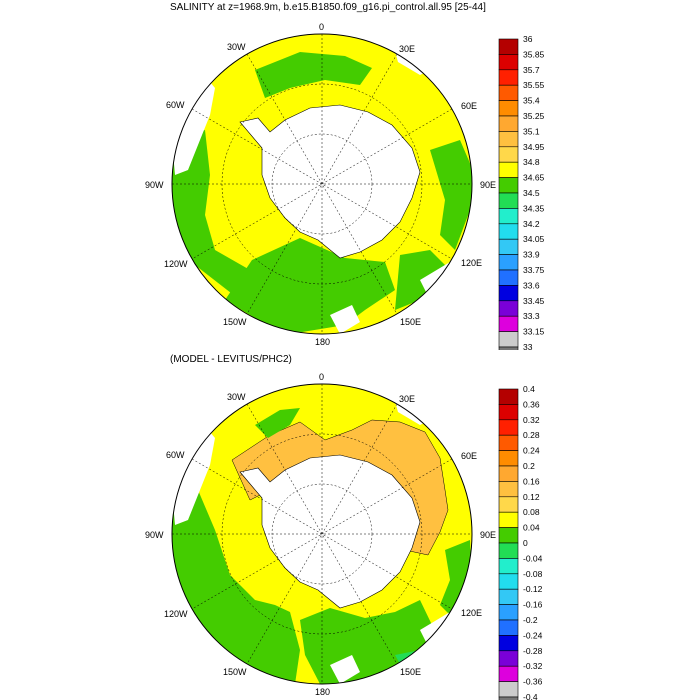 This screenshot has width=700, height=700. I want to click on colorbar-label: 0.16, so click(531, 481).